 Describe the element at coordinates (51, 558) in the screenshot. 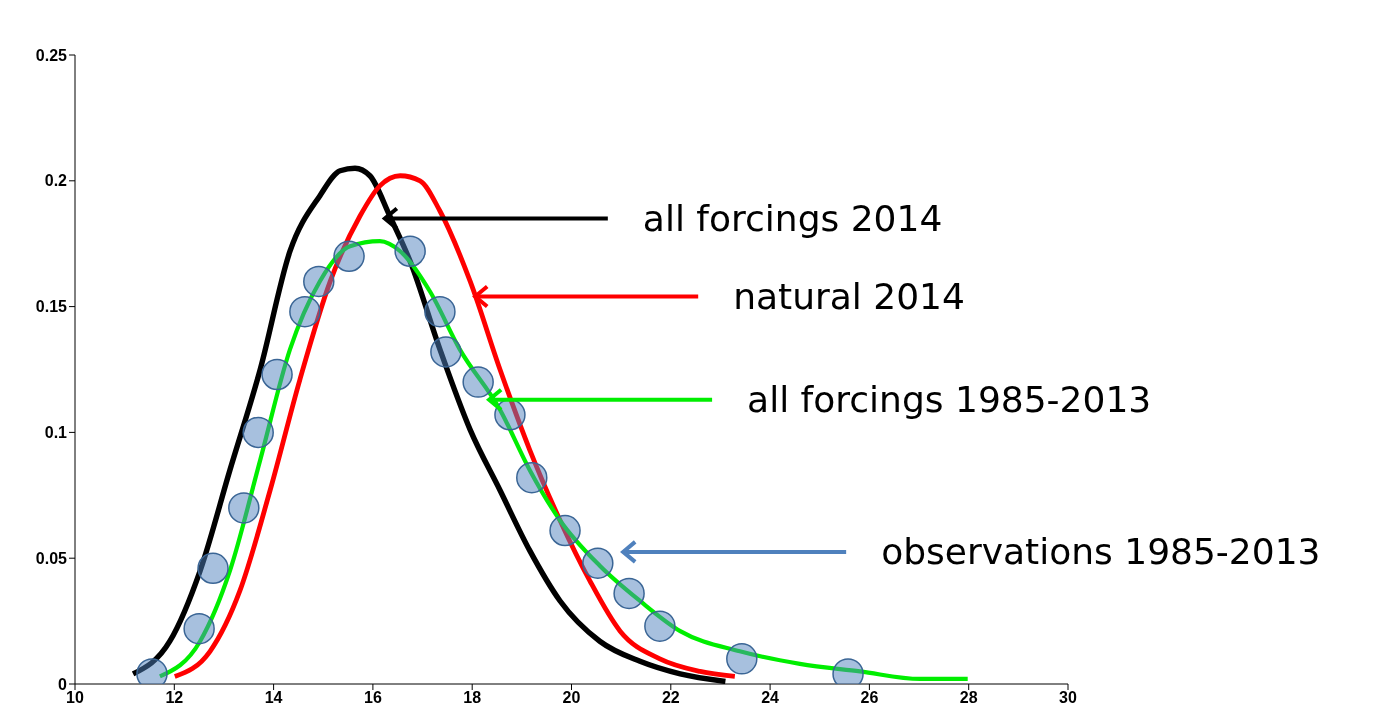

I see `y-tick-label: 0.05` at that location.